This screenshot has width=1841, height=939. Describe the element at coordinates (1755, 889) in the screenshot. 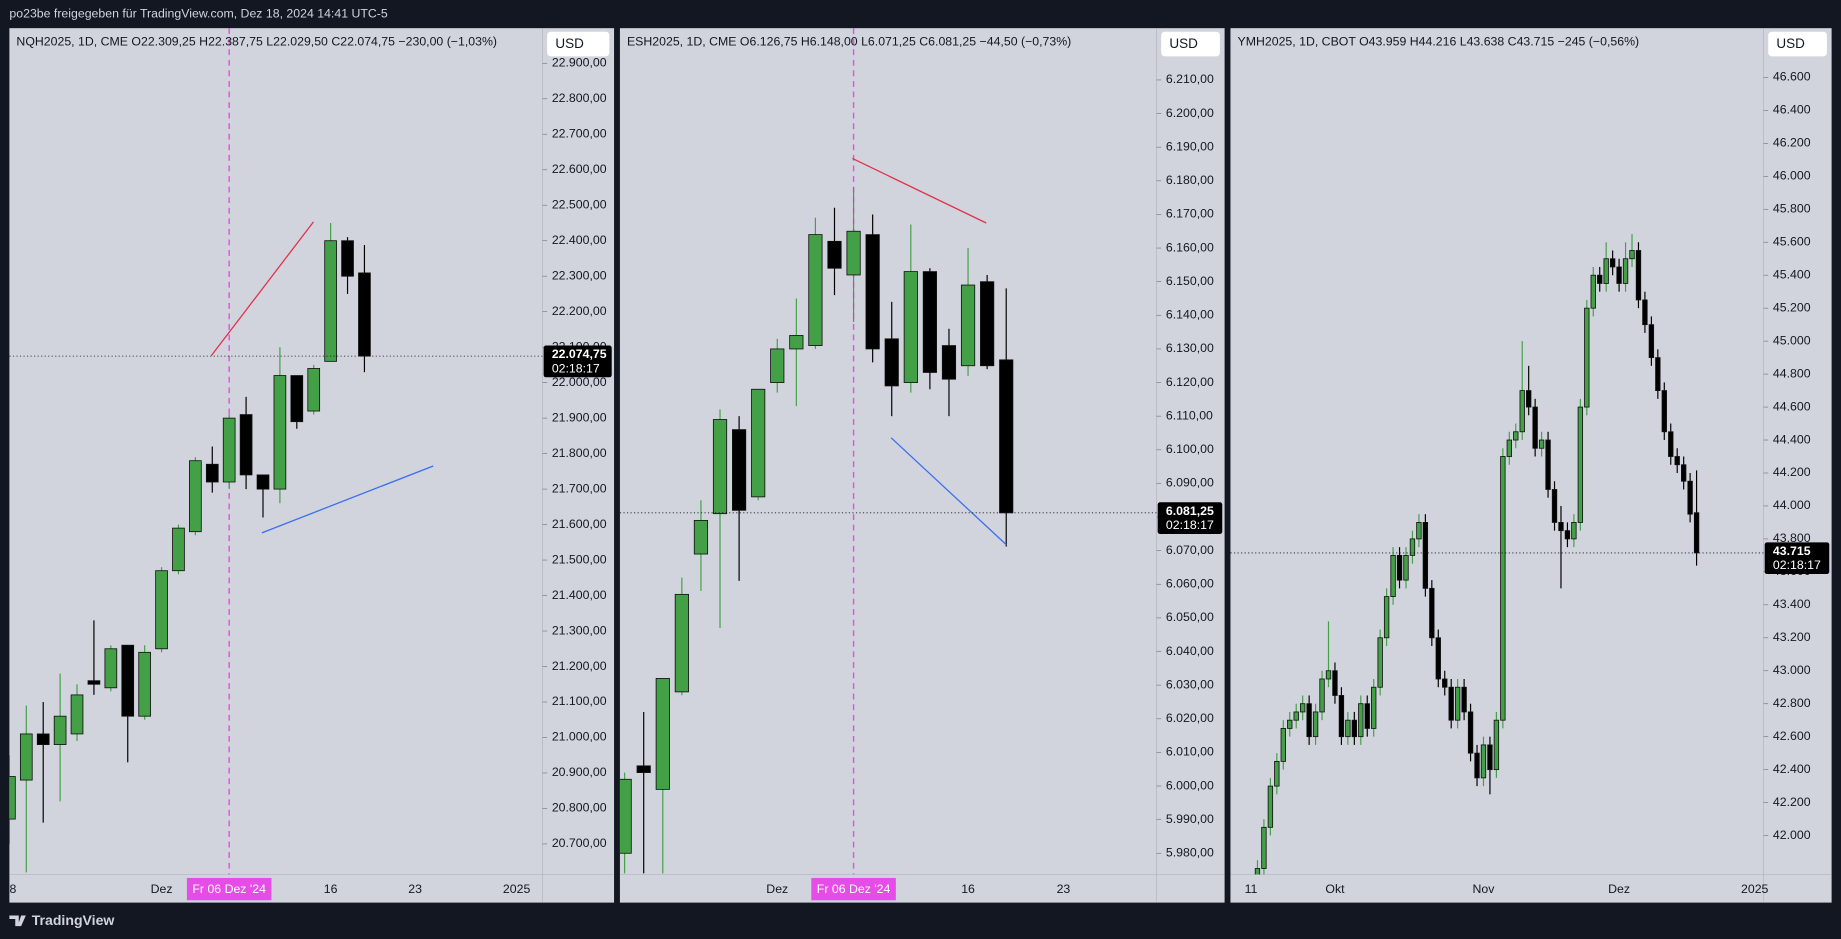

I see `x-tick-label: 2025` at that location.